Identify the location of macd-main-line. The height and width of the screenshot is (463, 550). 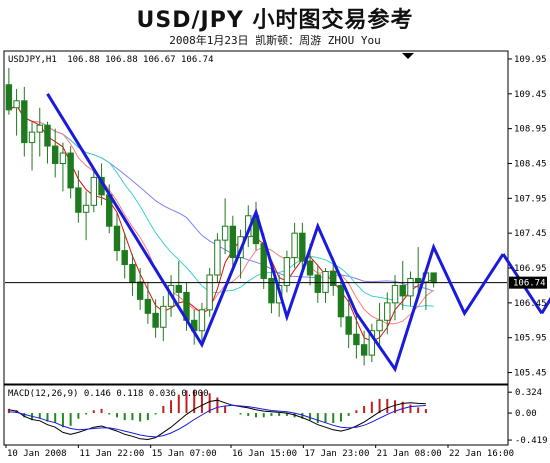
(217, 420).